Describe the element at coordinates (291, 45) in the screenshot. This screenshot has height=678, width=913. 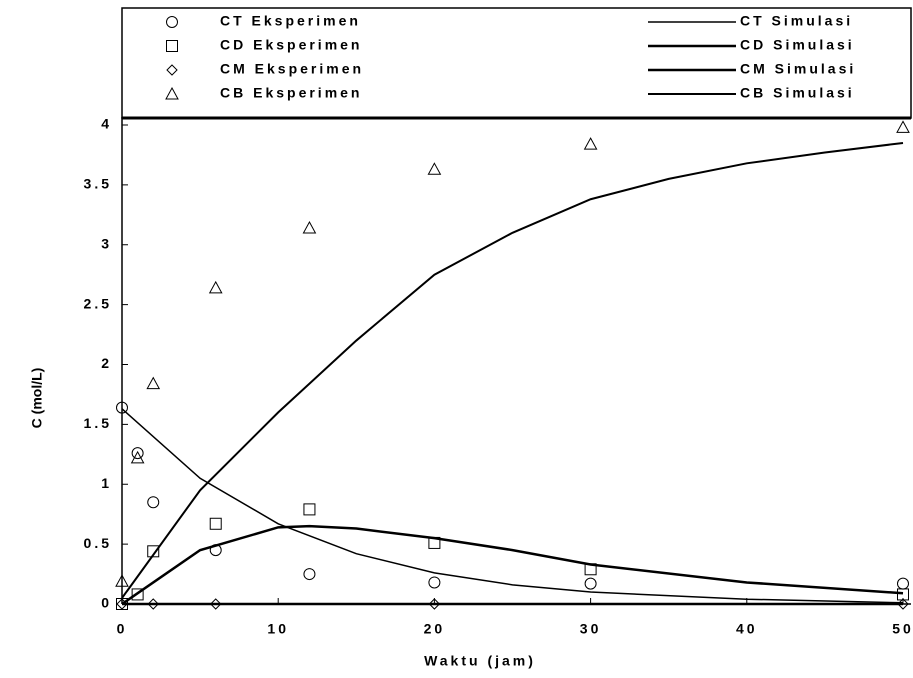
I see `legend-label: CD Eksperimen` at that location.